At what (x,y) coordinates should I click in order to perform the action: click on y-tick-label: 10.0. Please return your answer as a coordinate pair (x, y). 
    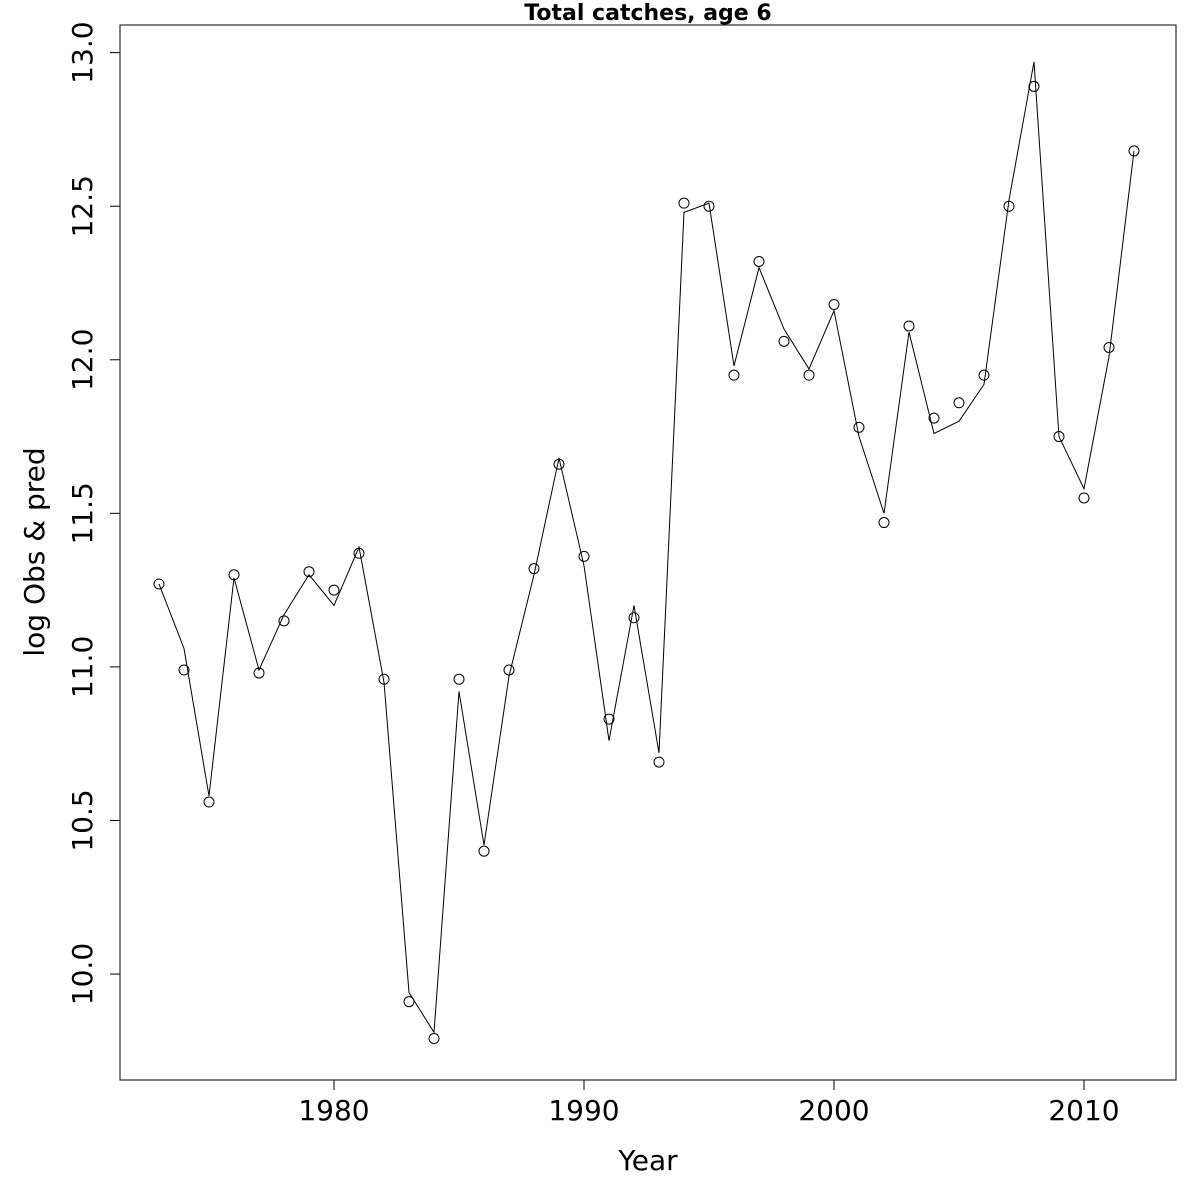
    Looking at the image, I should click on (82, 974).